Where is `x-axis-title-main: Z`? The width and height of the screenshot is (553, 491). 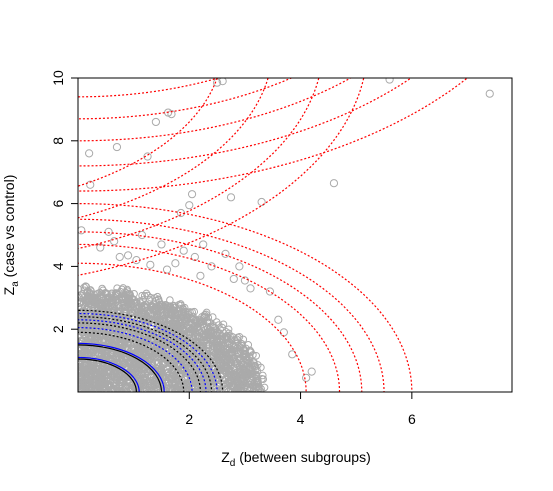 x-axis-title-main: Z is located at coordinates (225, 457).